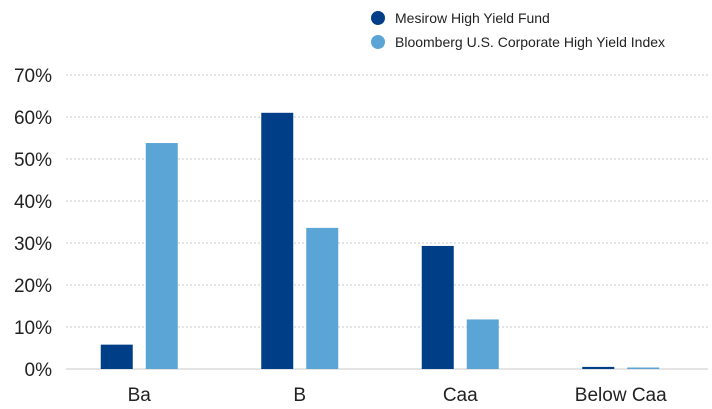 This screenshot has width=712, height=409. What do you see at coordinates (33, 118) in the screenshot?
I see `y-tick-label: 60%` at bounding box center [33, 118].